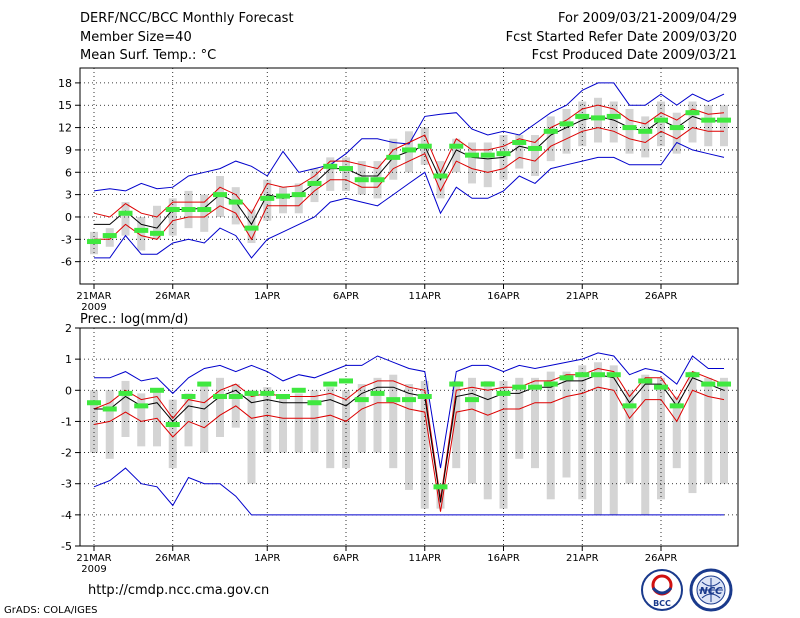 This screenshot has height=618, width=800. What do you see at coordinates (179, 590) in the screenshot?
I see `source-url: http://cmdp.ncc.cma.gov.cn` at bounding box center [179, 590].